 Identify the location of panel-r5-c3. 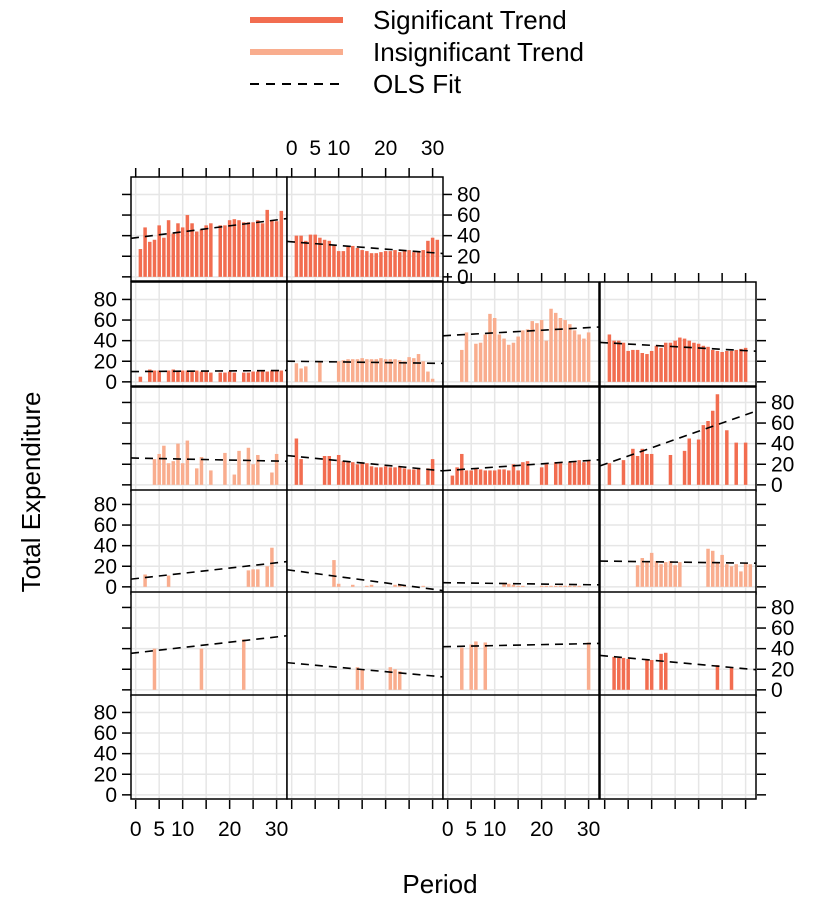
(678, 747).